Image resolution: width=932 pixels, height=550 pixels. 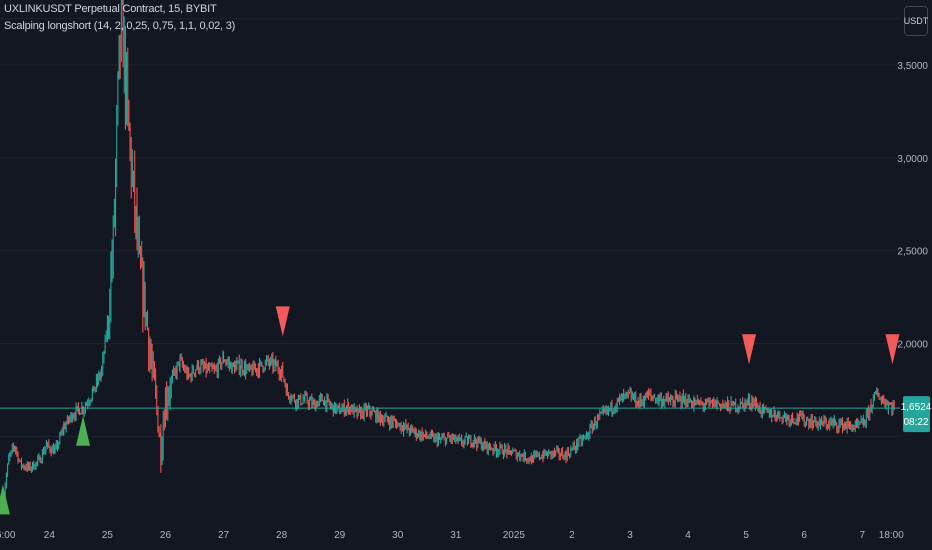 I want to click on x-tick-label: 30, so click(x=398, y=535).